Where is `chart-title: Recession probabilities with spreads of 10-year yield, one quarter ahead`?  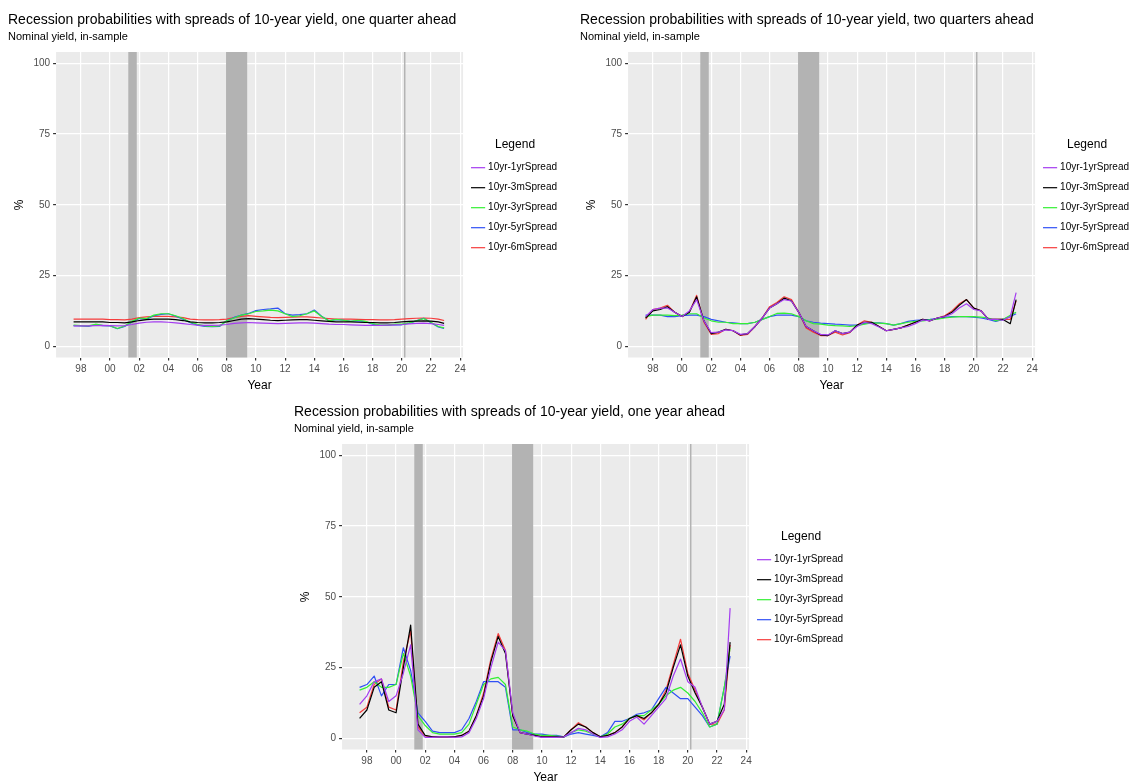 chart-title: Recession probabilities with spreads of 10-year yield, one quarter ahead is located at coordinates (232, 19).